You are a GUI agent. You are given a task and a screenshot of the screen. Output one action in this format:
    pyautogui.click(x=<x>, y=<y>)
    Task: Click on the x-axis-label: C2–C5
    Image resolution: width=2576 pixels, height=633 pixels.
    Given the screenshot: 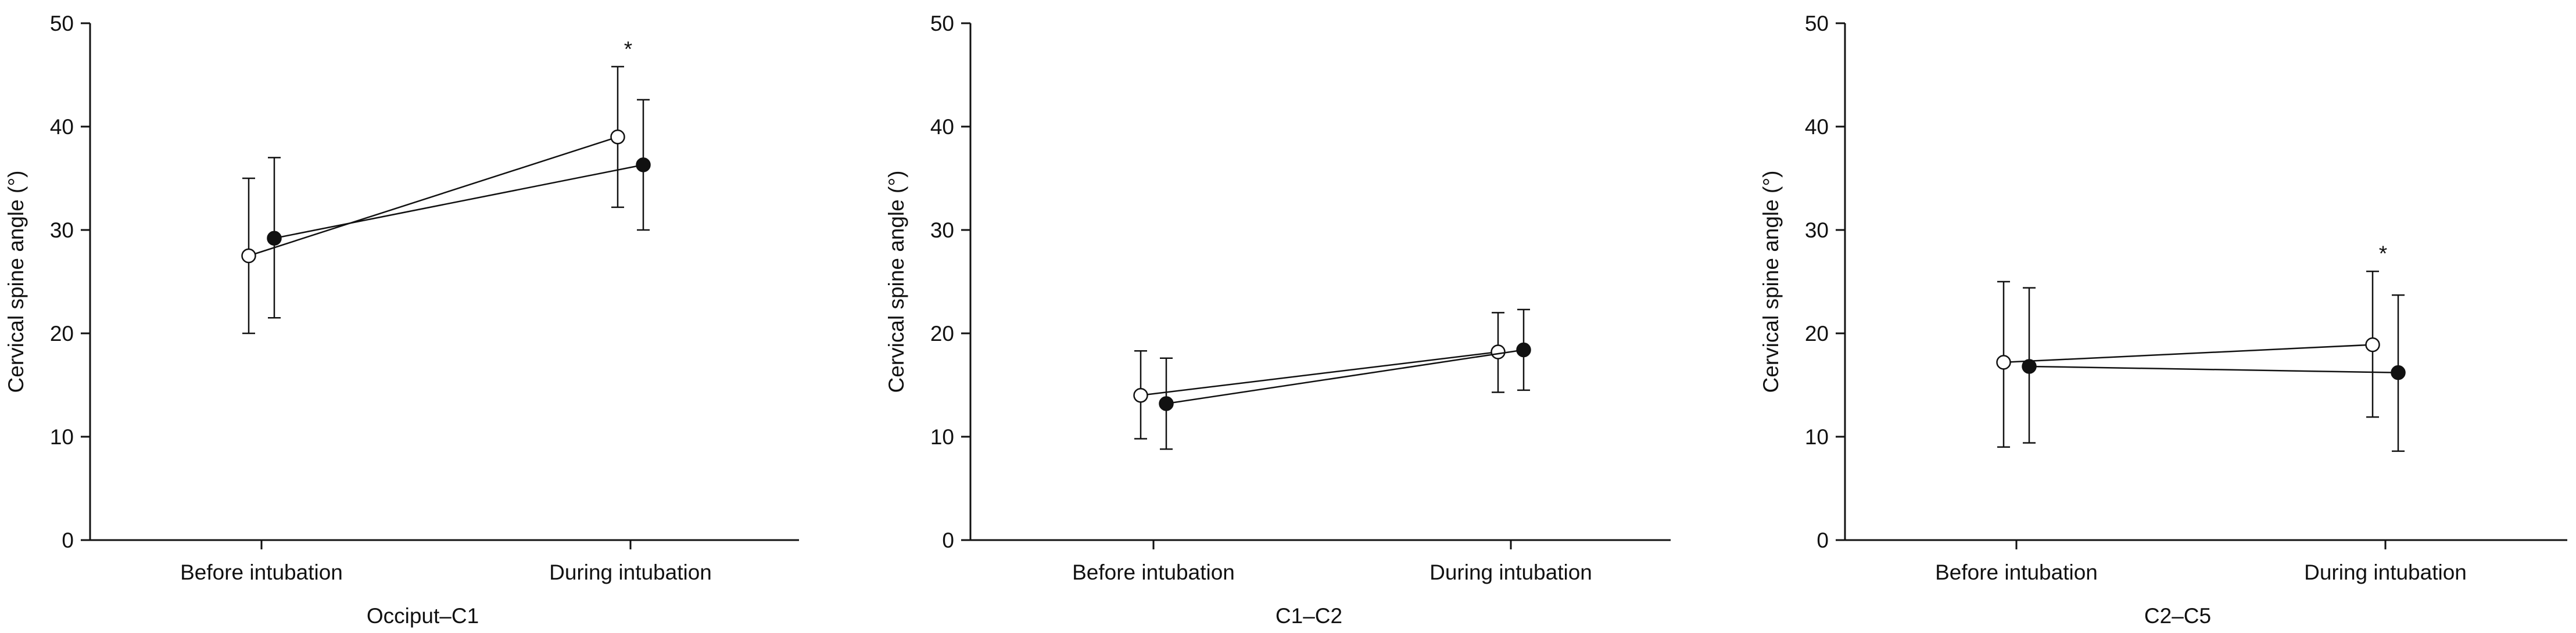 What is the action you would take?
    pyautogui.click(x=2177, y=616)
    